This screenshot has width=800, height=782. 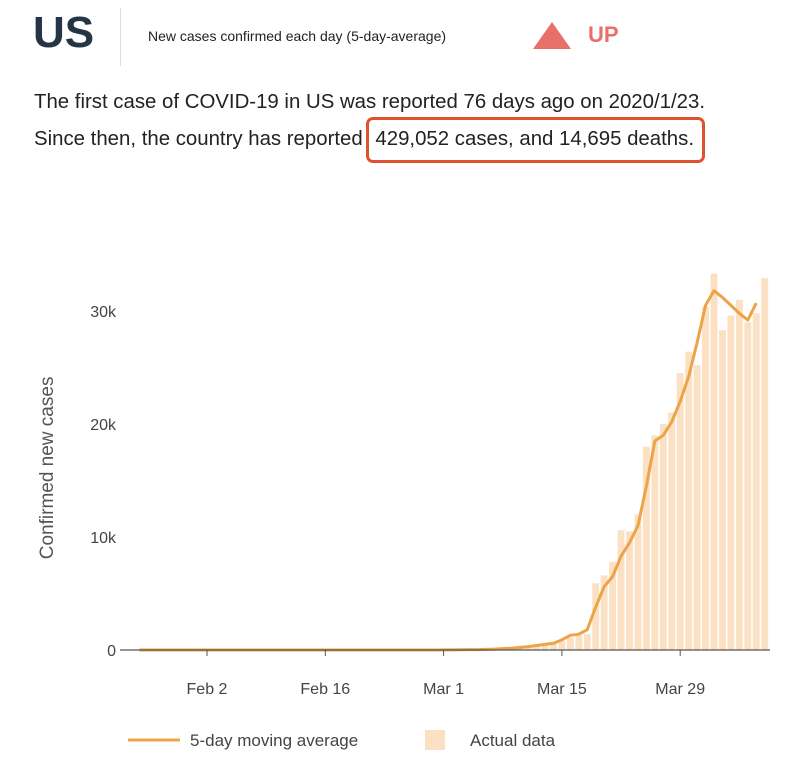 What do you see at coordinates (198, 139) in the screenshot?
I see `summary-text: Since then, the country has reported` at bounding box center [198, 139].